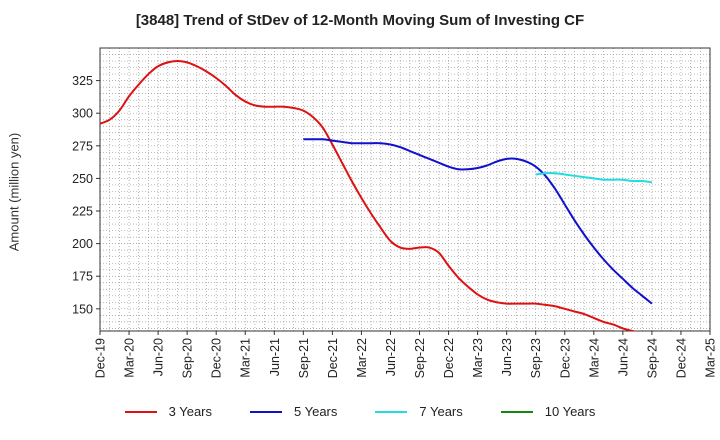  I want to click on x-tick-label: Dec-21, so click(333, 358).